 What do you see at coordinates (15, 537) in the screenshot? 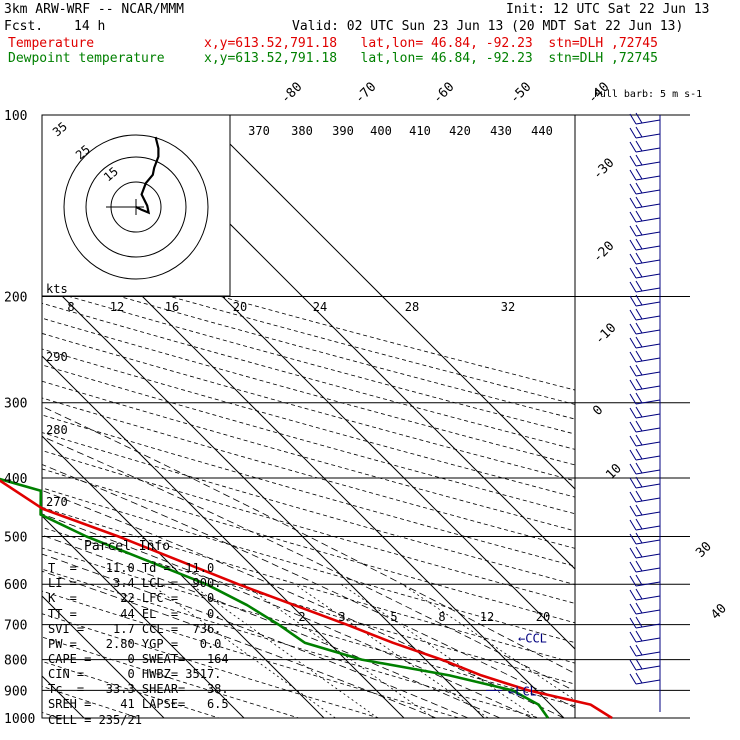
I see `pressure-label-500: 500` at bounding box center [15, 537].